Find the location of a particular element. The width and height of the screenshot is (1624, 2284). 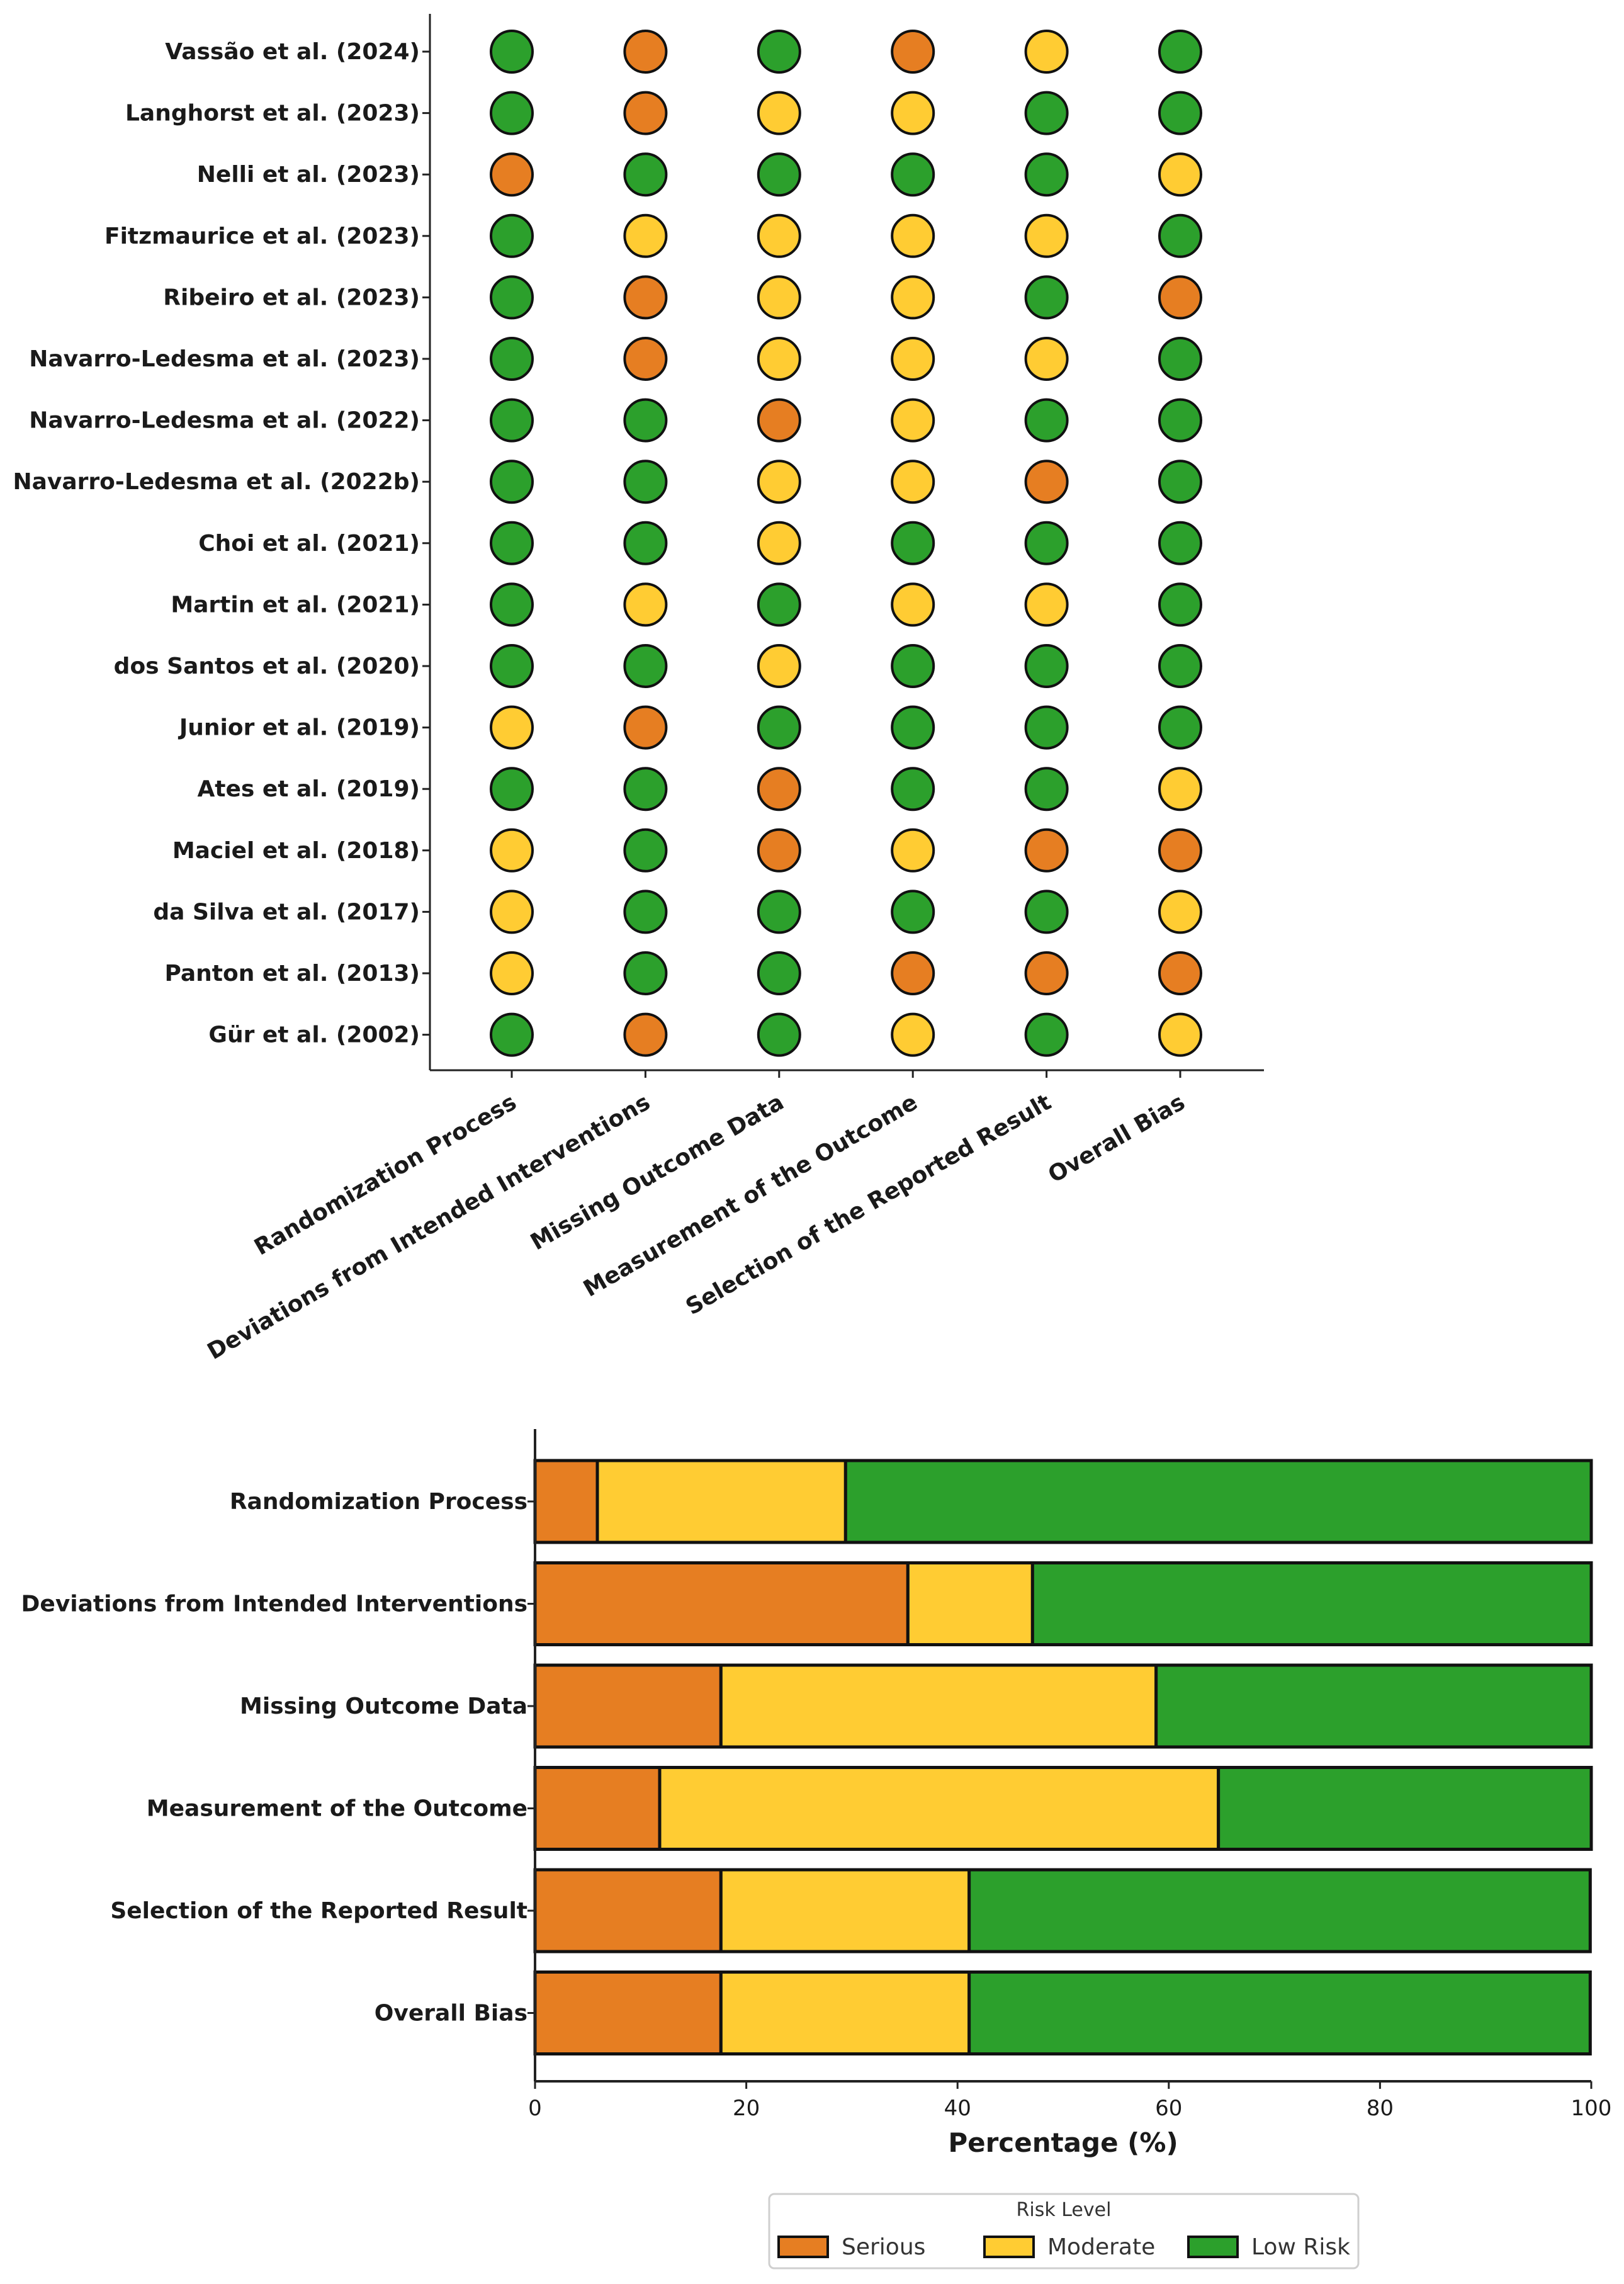

x-tick-label: 0 is located at coordinates (535, 2108).